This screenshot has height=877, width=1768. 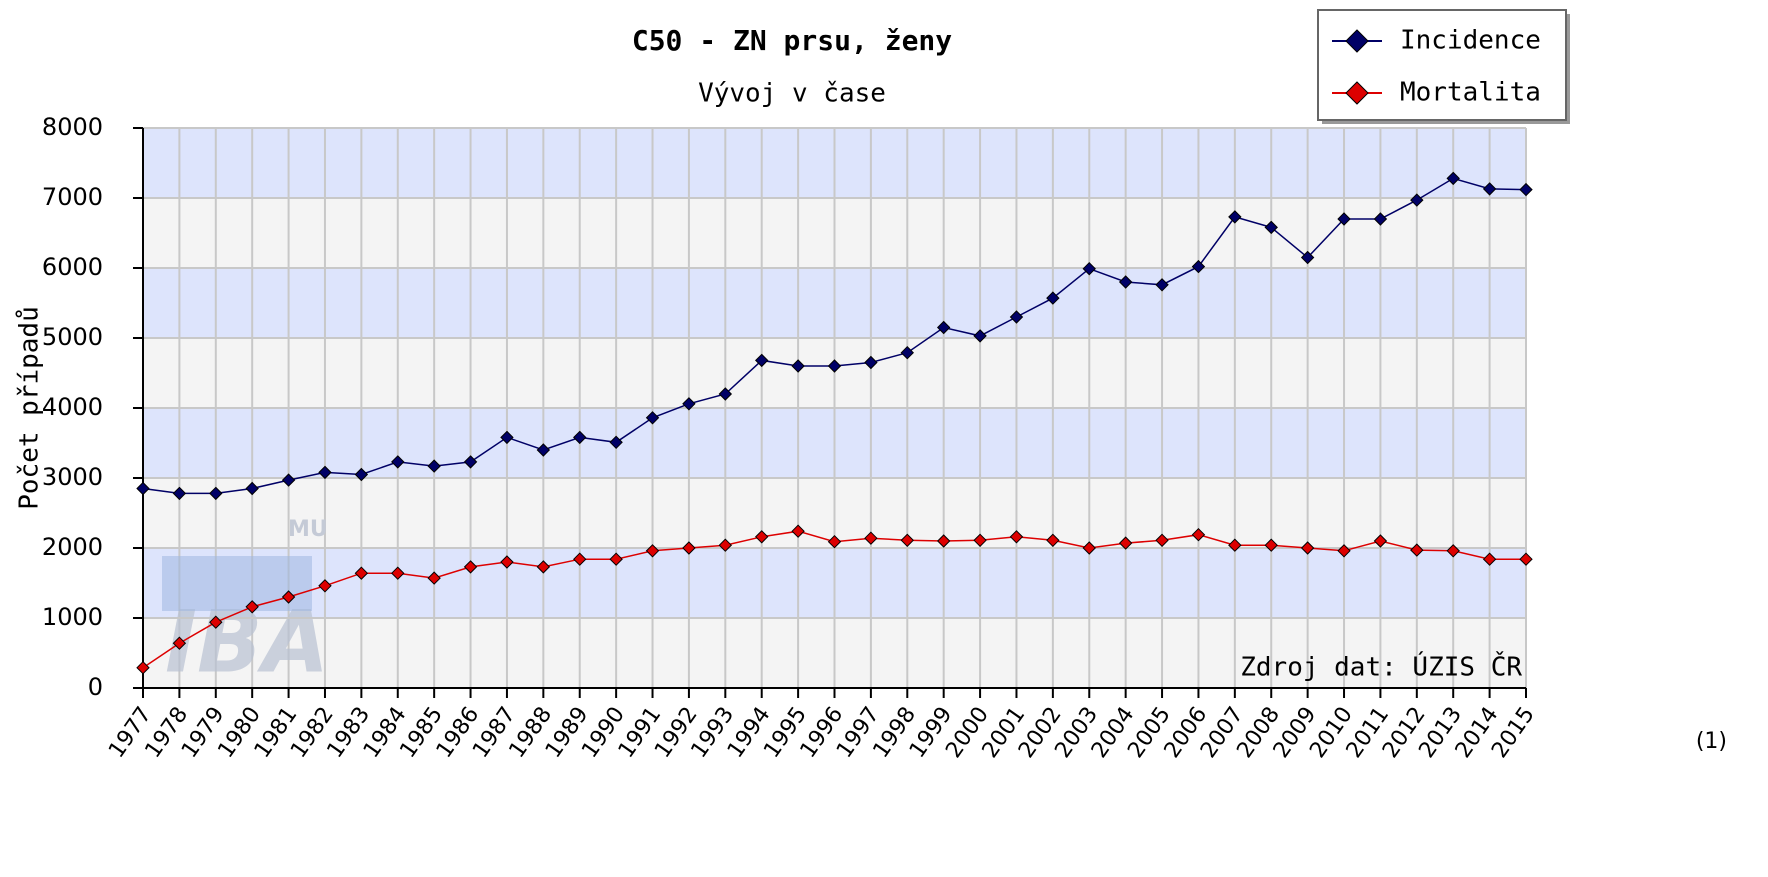 I want to click on chart-title: C50 - ZN prsu, ženy, so click(x=792, y=40).